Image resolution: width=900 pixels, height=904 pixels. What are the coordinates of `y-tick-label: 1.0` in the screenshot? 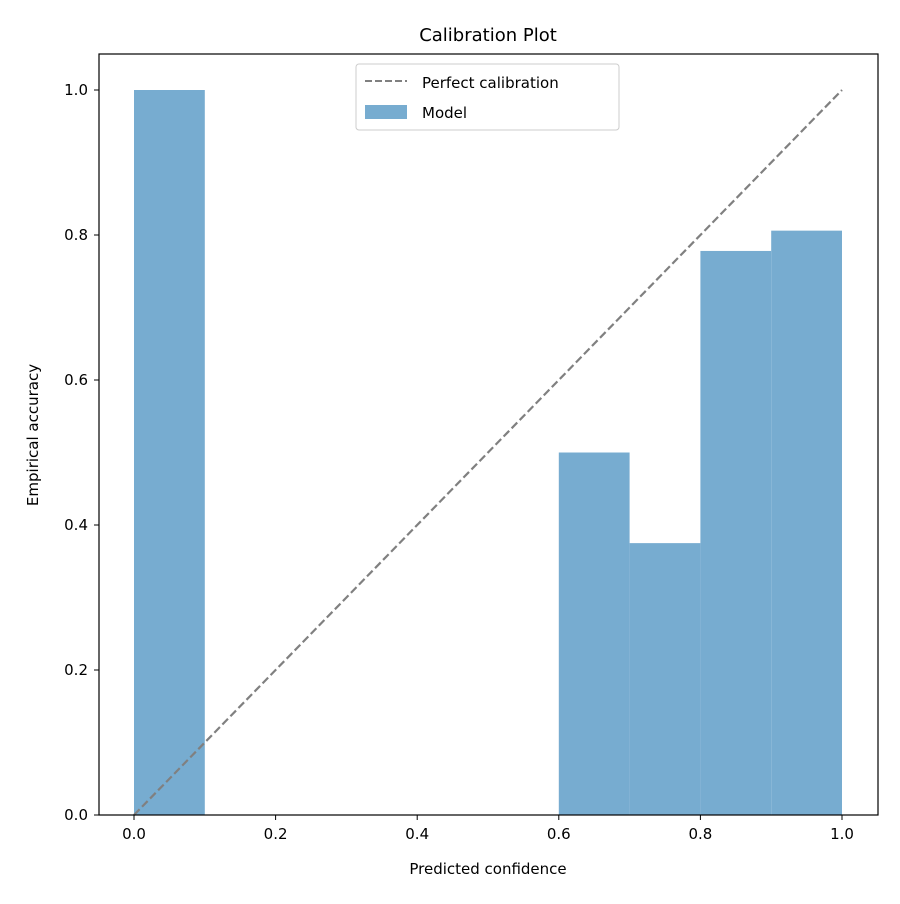 It's located at (76, 90).